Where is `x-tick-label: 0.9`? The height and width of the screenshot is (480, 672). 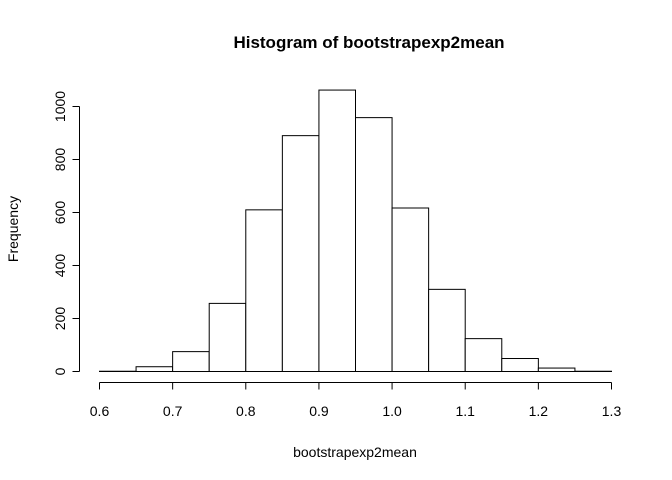
x-tick-label: 0.9 is located at coordinates (319, 411).